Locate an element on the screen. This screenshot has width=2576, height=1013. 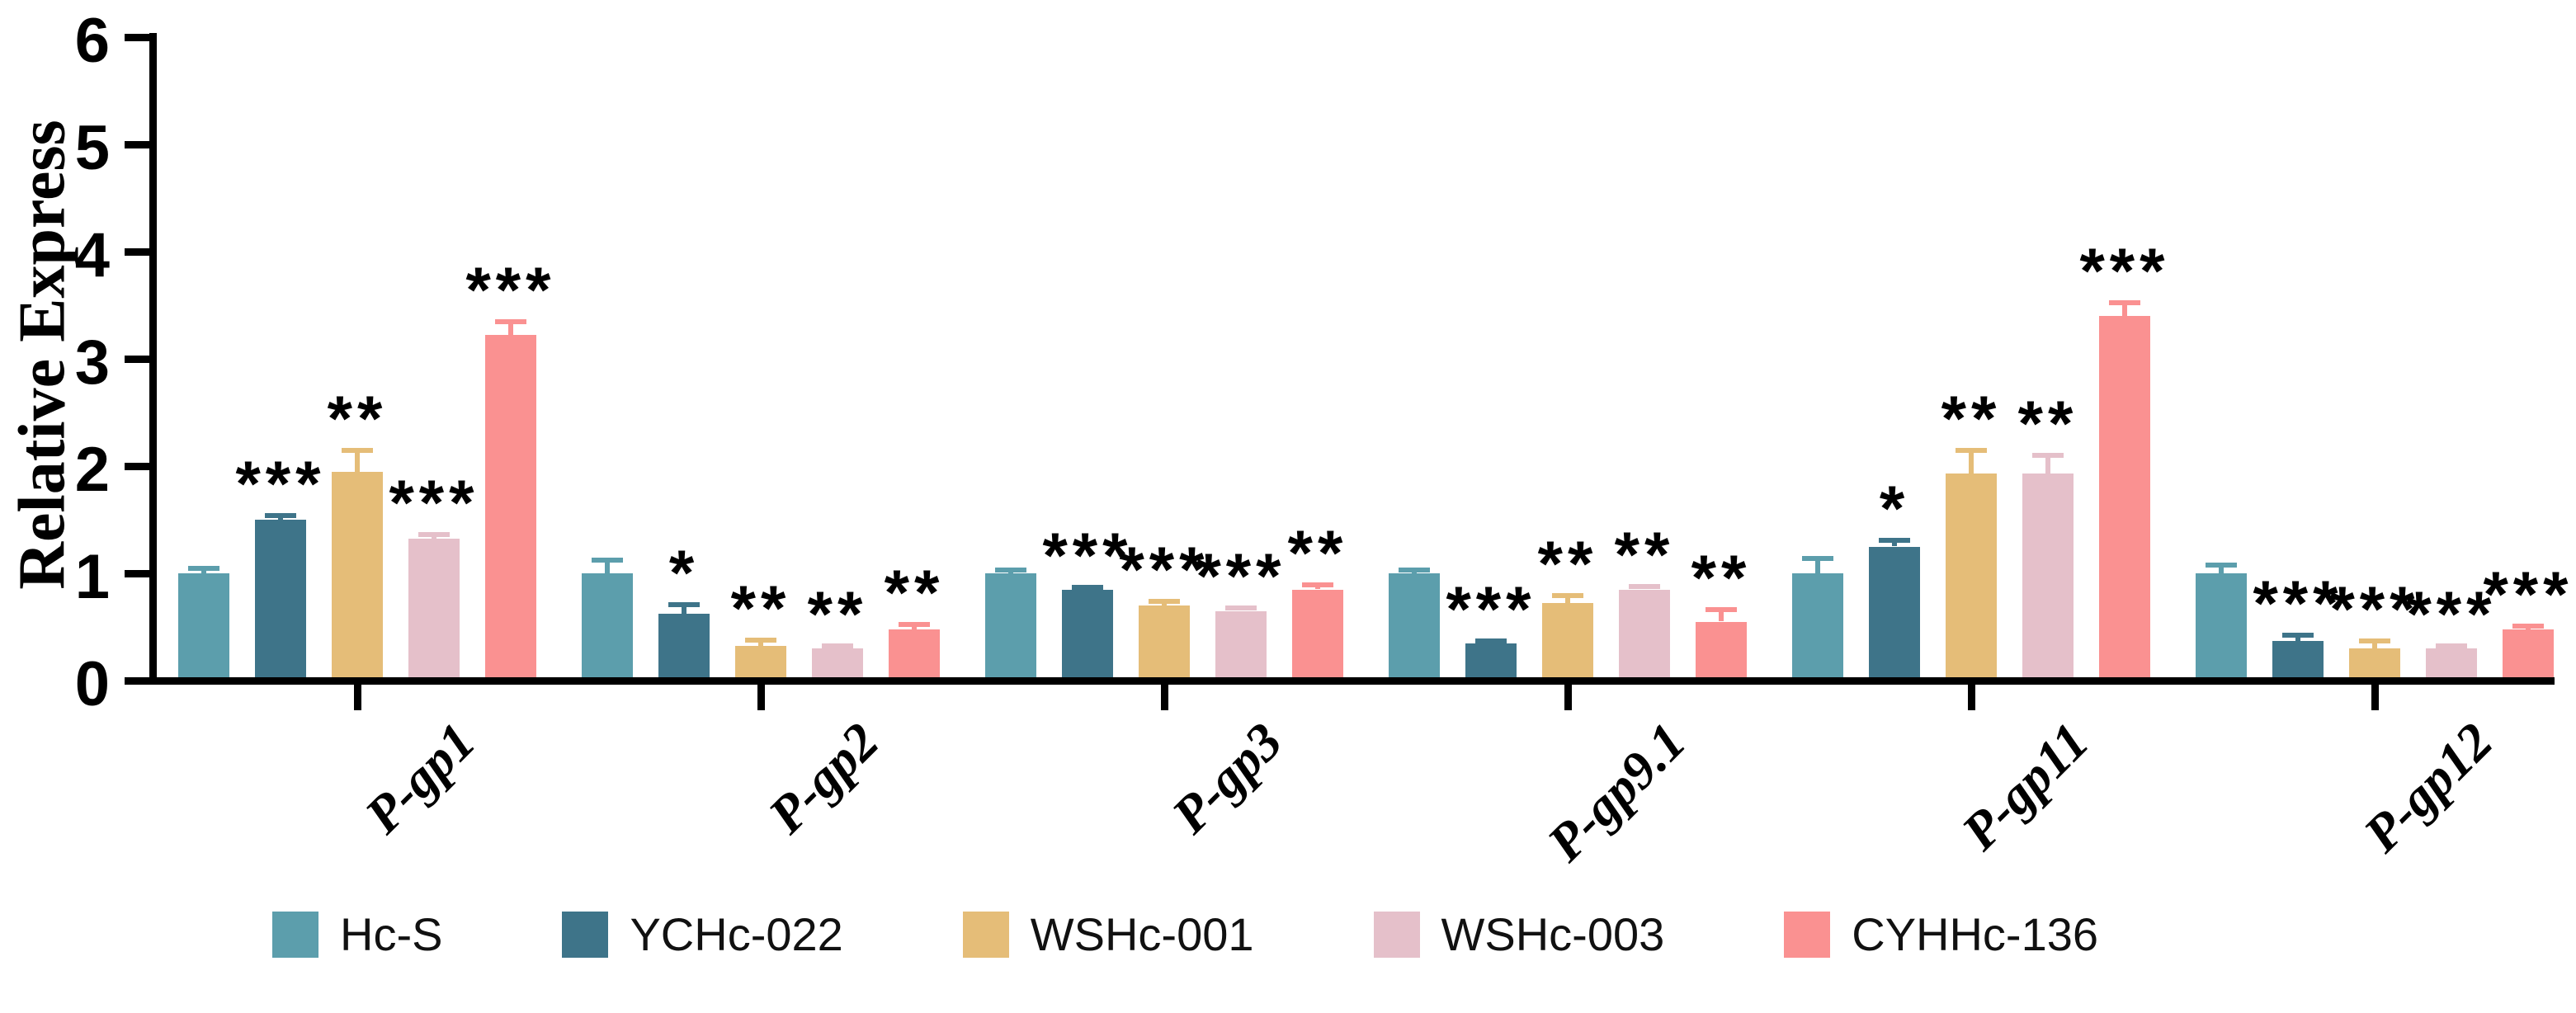
bar-WSHc-003-P-gp3 is located at coordinates (1241, 645).